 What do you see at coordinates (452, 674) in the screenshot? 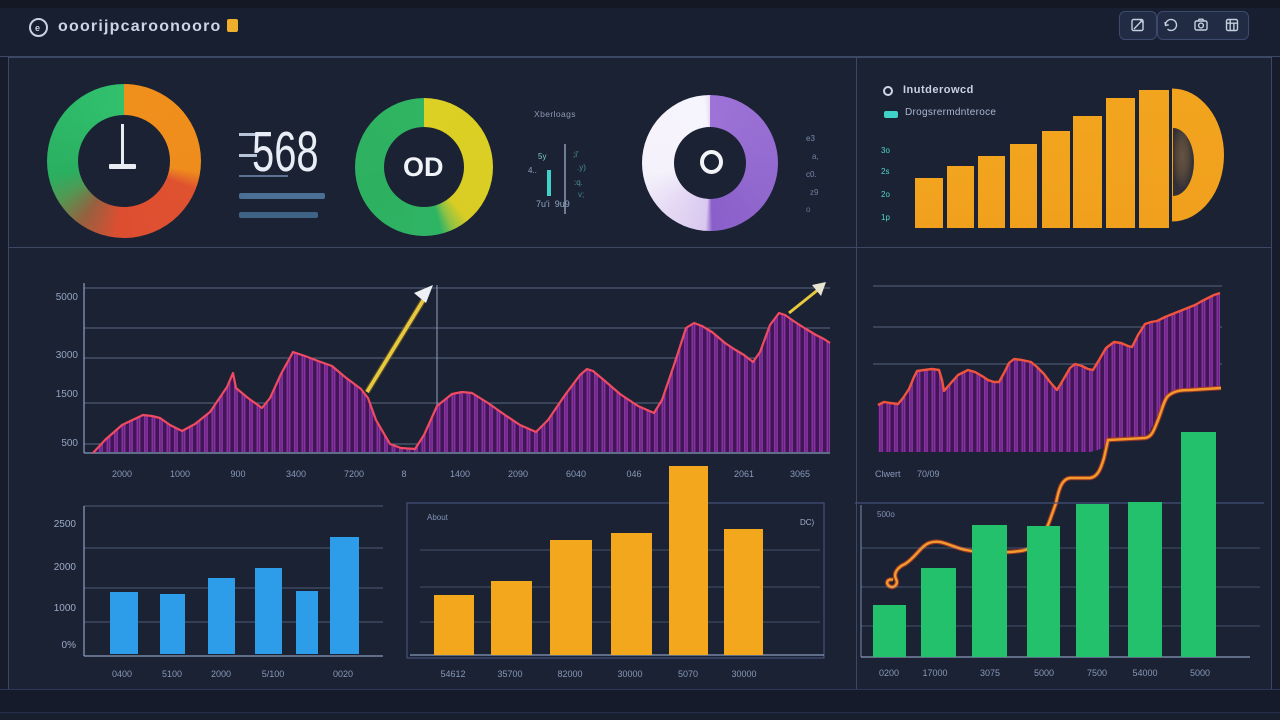
I see `svg-text: 54612` at bounding box center [452, 674].